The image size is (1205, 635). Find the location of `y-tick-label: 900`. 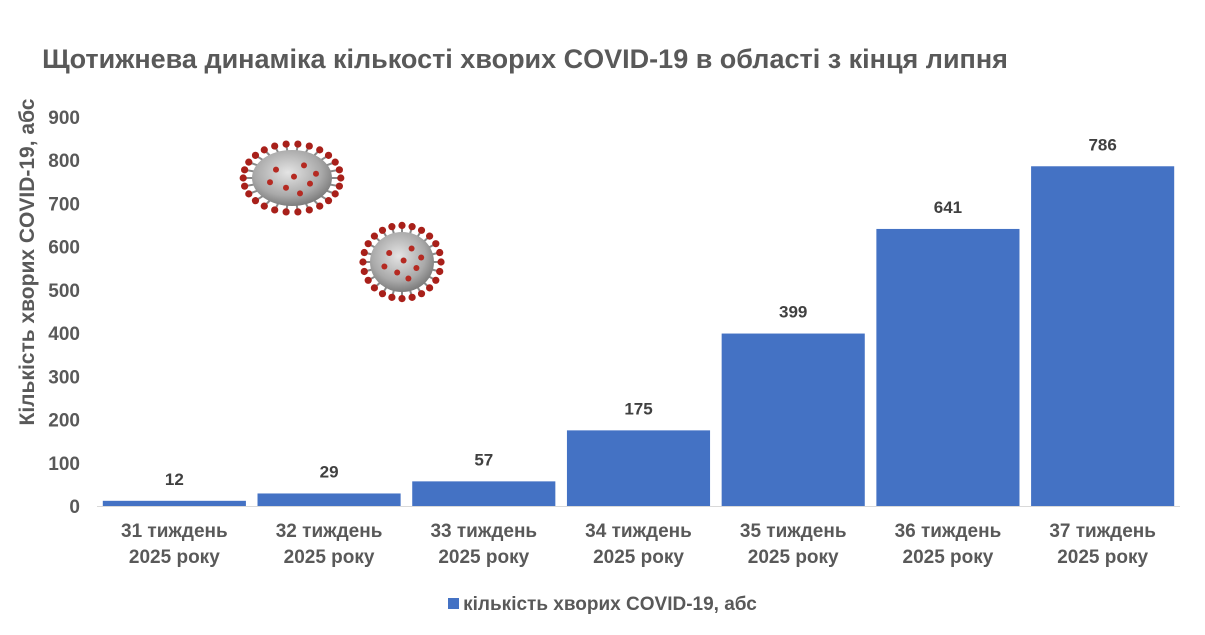

y-tick-label: 900 is located at coordinates (64, 118).